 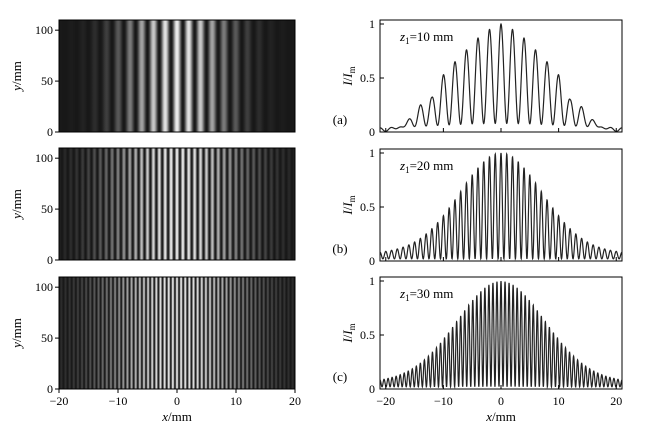 I want to click on panel-label: (a), so click(x=340, y=119).